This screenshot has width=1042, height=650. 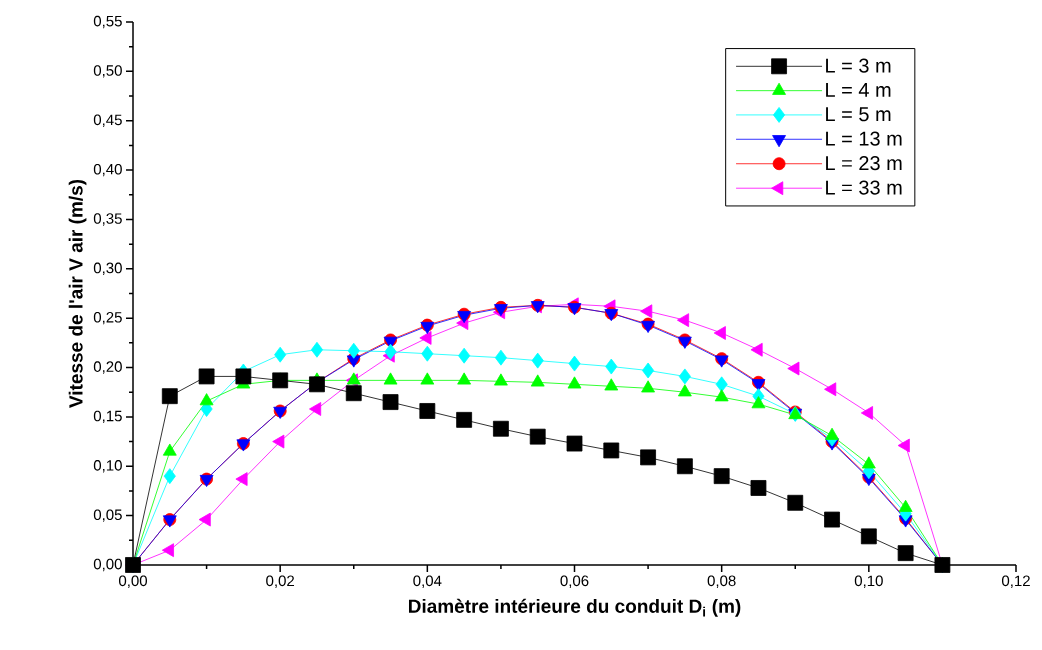 What do you see at coordinates (107, 22) in the screenshot?
I see `y-tick-label: 0,55` at bounding box center [107, 22].